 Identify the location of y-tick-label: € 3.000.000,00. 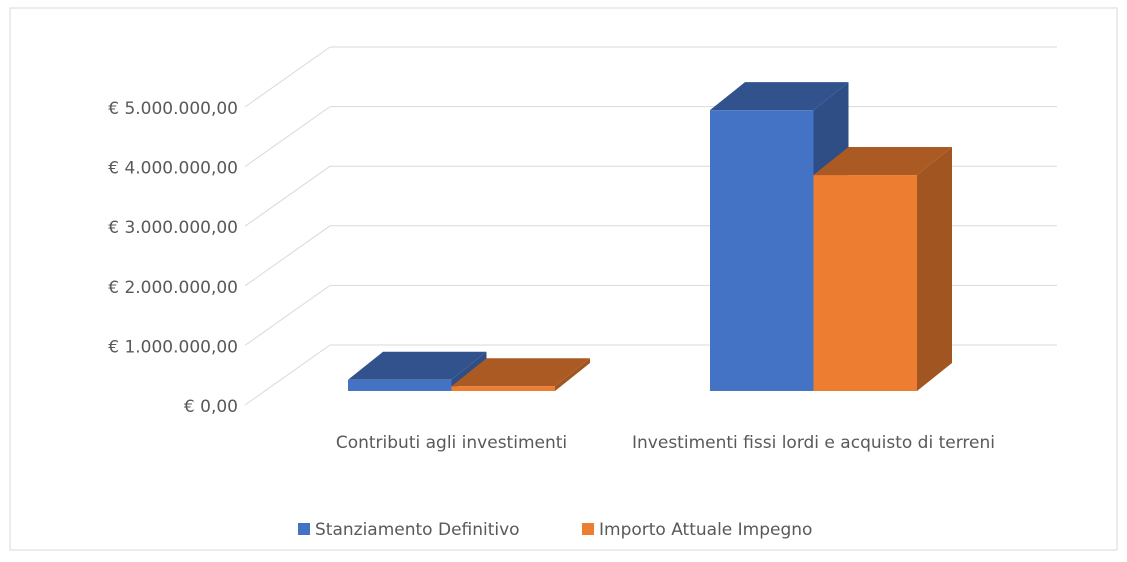
(173, 228).